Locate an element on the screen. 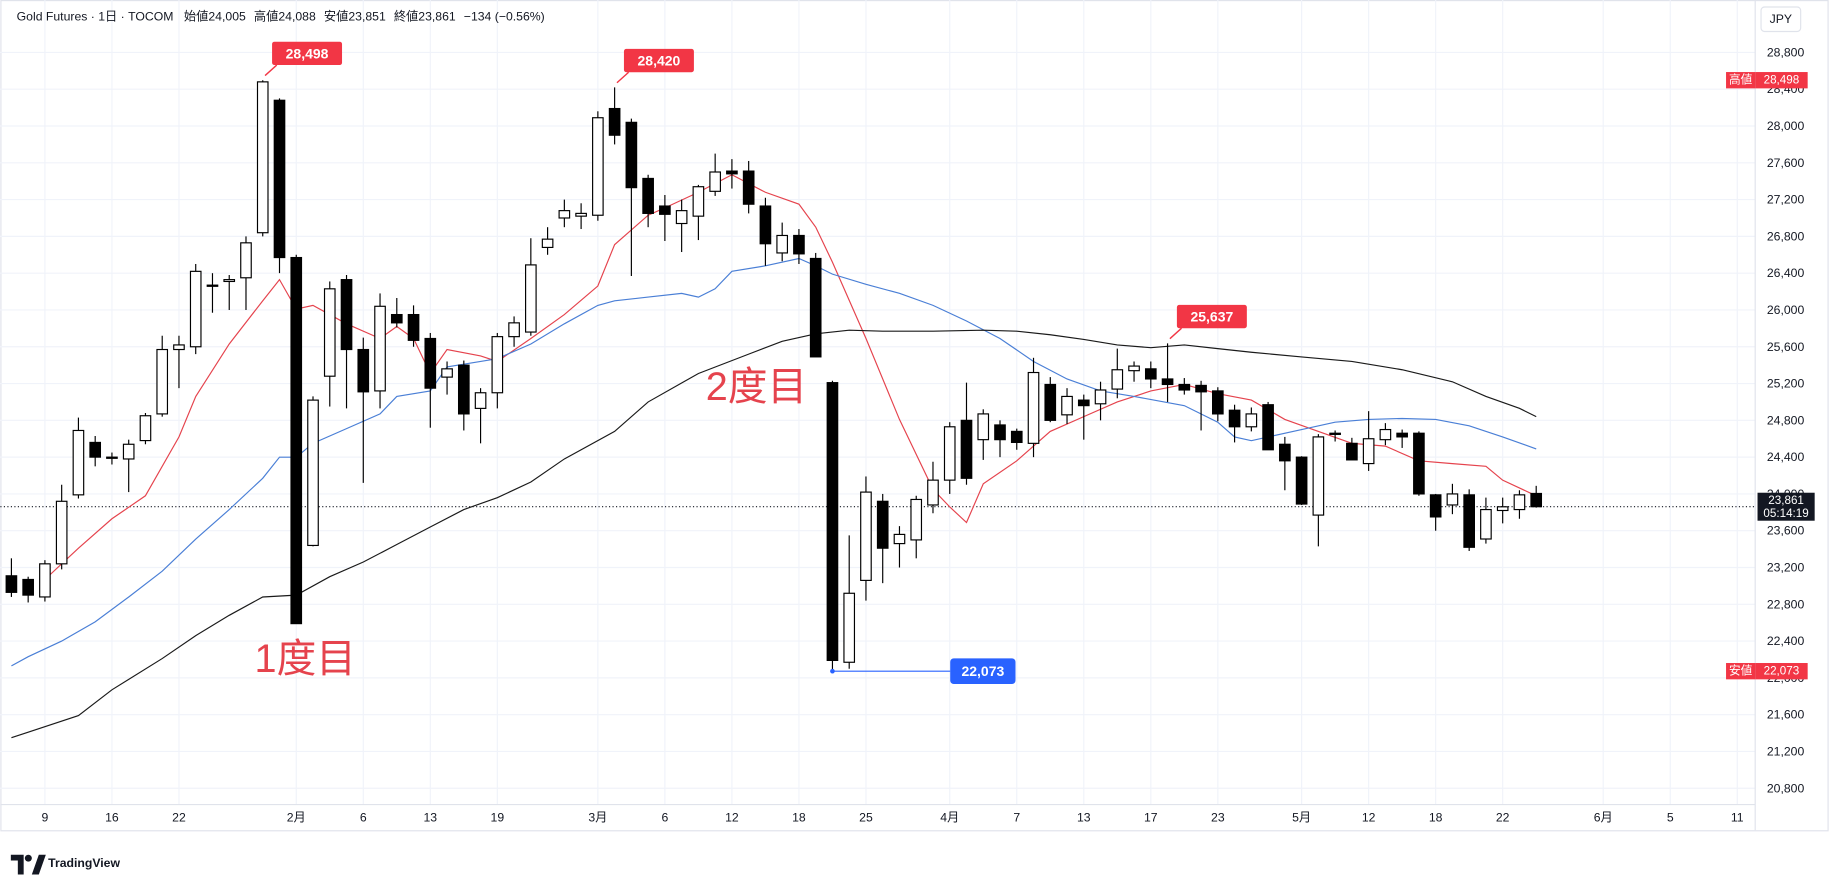 This screenshot has height=892, width=1829. y-tick-label: 22,400 is located at coordinates (1786, 641).